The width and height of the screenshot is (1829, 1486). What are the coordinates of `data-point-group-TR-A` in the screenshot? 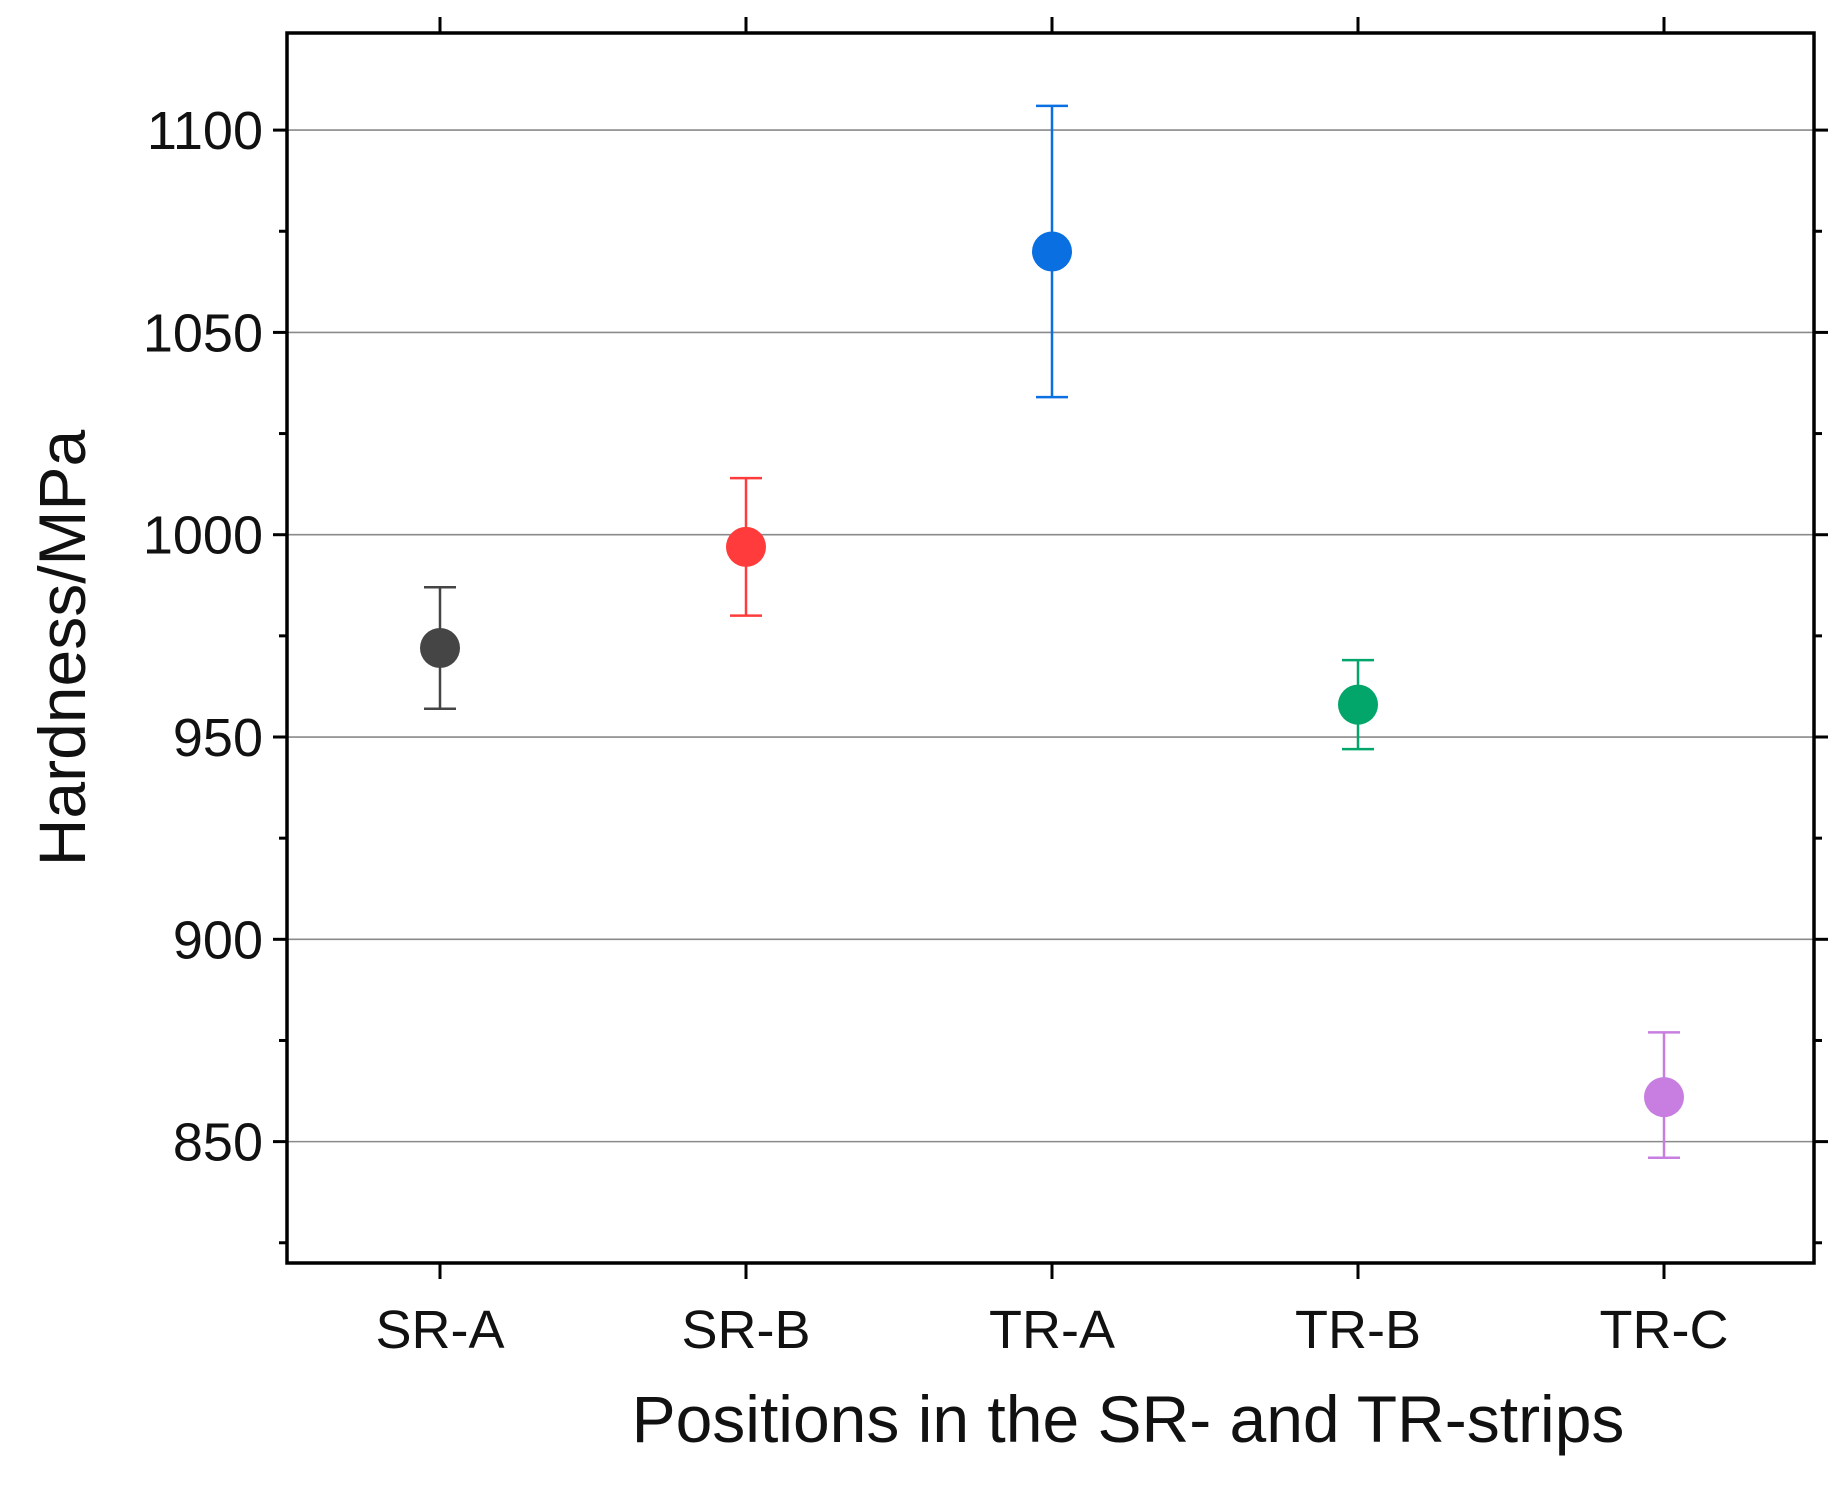 It's located at (1052, 251).